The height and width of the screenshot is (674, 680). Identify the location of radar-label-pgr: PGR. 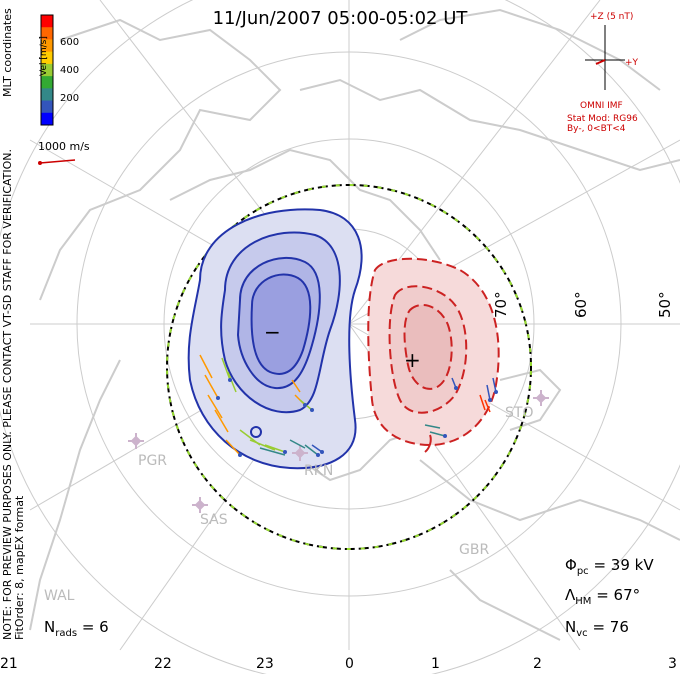
(153, 461).